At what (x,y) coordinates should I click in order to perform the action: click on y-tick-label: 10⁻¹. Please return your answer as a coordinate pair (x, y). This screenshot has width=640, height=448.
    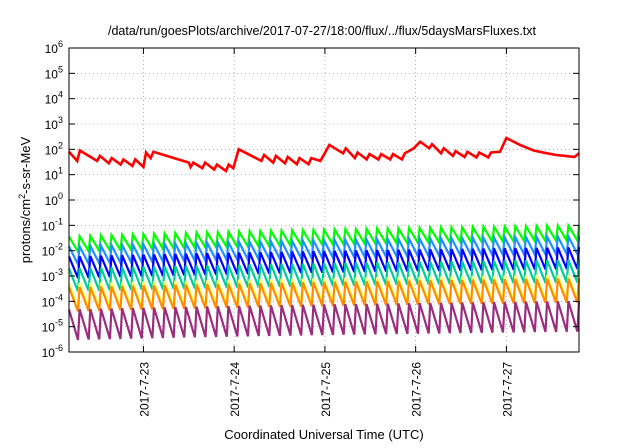
    Looking at the image, I should click on (52, 224).